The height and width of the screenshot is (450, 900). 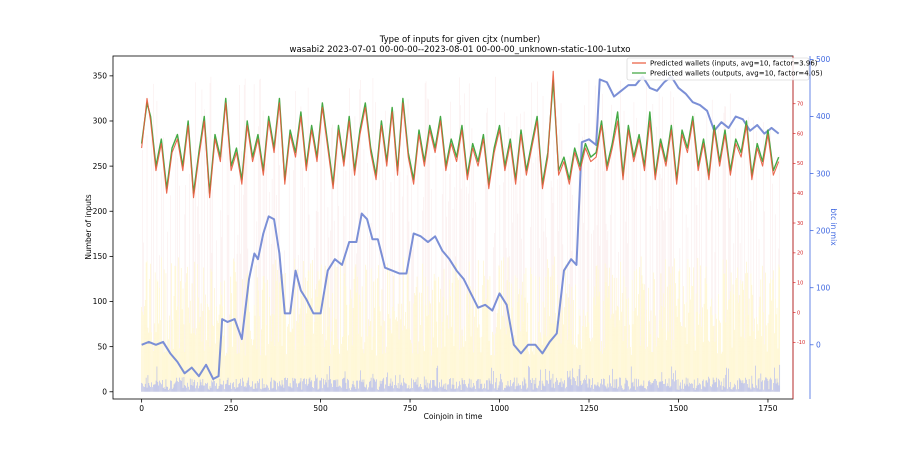 I want to click on y2-tick-label: 400, so click(x=823, y=116).